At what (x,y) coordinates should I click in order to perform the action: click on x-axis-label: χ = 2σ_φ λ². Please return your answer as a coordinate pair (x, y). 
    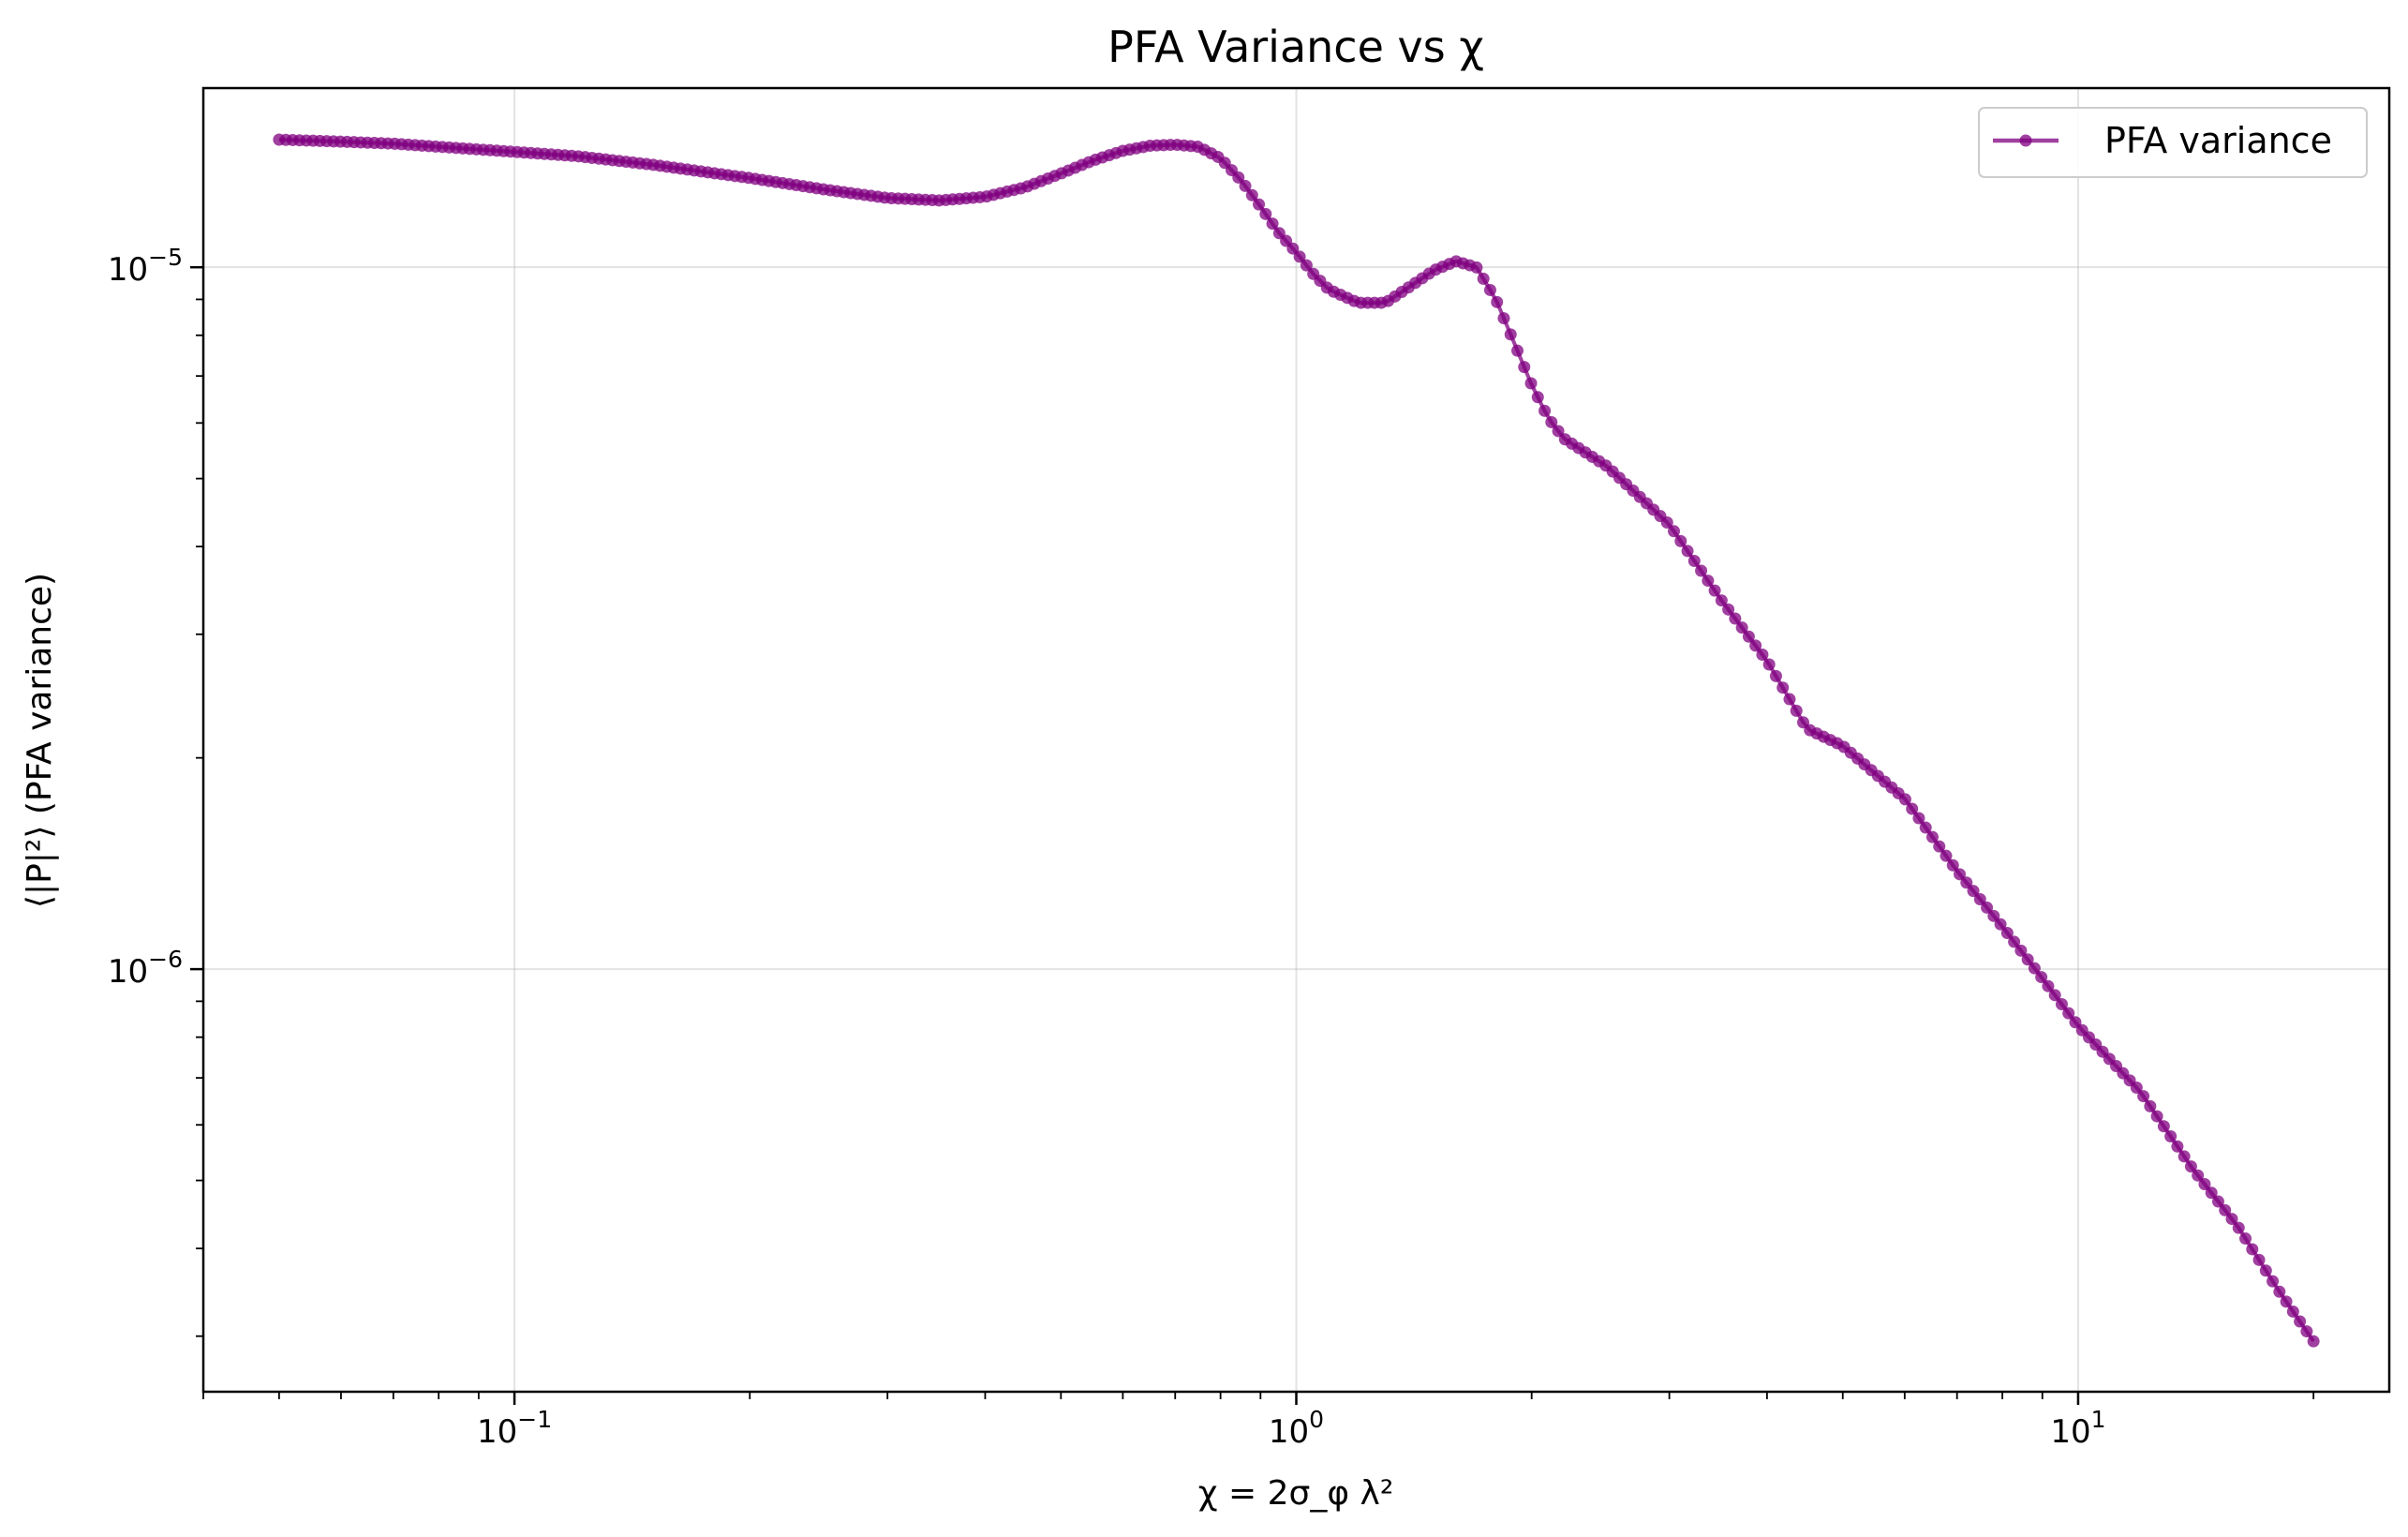
    Looking at the image, I should click on (1296, 1493).